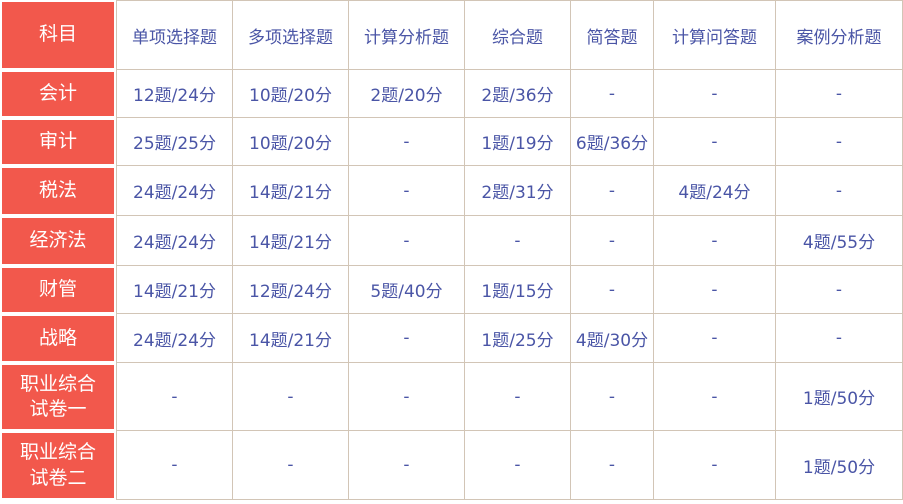 The height and width of the screenshot is (504, 903). Describe the element at coordinates (58, 191) in the screenshot. I see `subject-cell: 税法` at that location.